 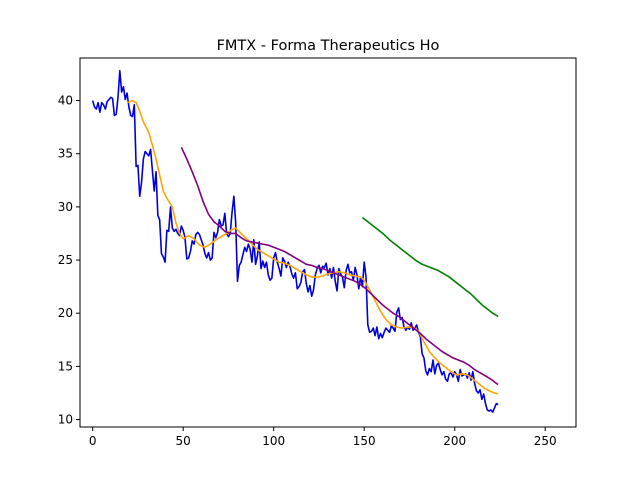 What do you see at coordinates (273, 441) in the screenshot?
I see `x-tick-label: 100` at bounding box center [273, 441].